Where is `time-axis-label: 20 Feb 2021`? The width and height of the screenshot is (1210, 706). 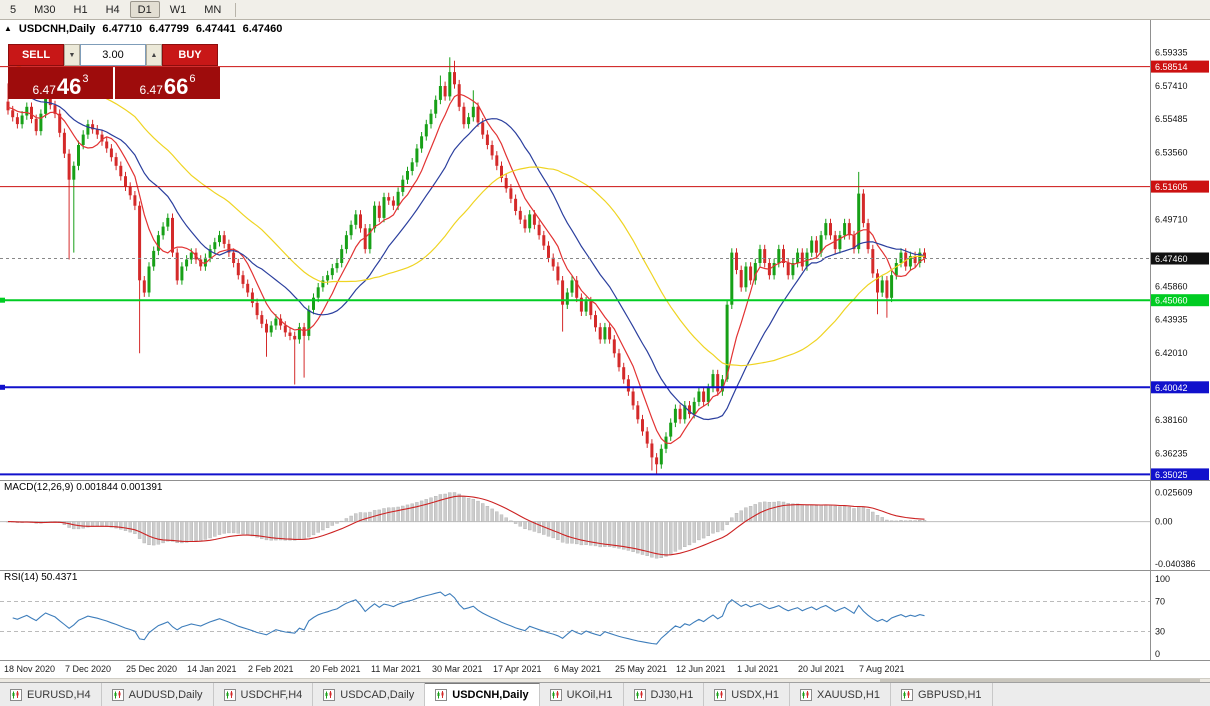 time-axis-label: 20 Feb 2021 is located at coordinates (335, 669).